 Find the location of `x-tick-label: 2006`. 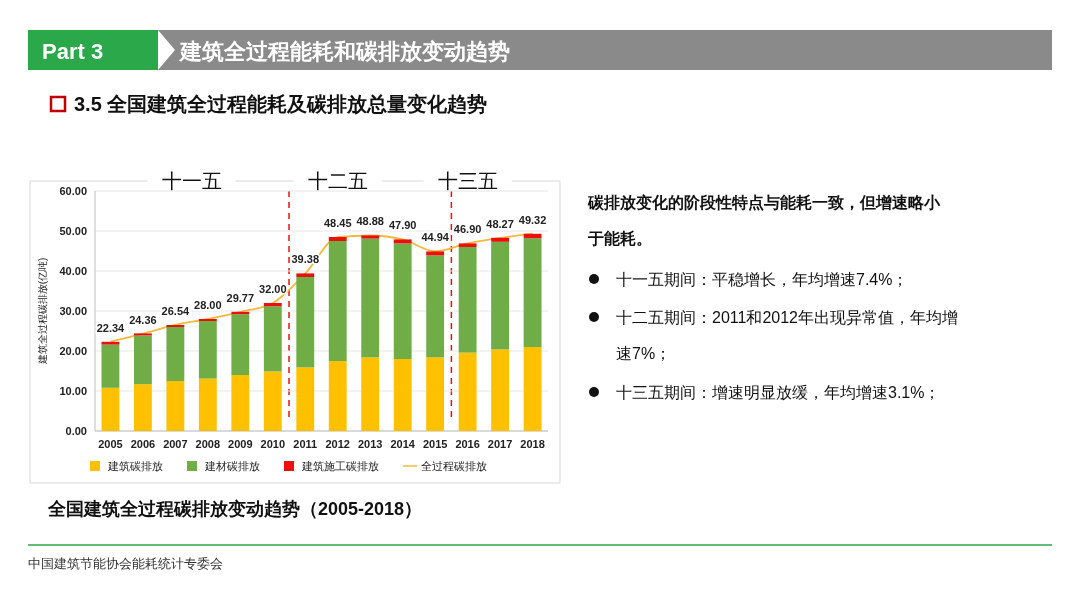

x-tick-label: 2006 is located at coordinates (143, 444).